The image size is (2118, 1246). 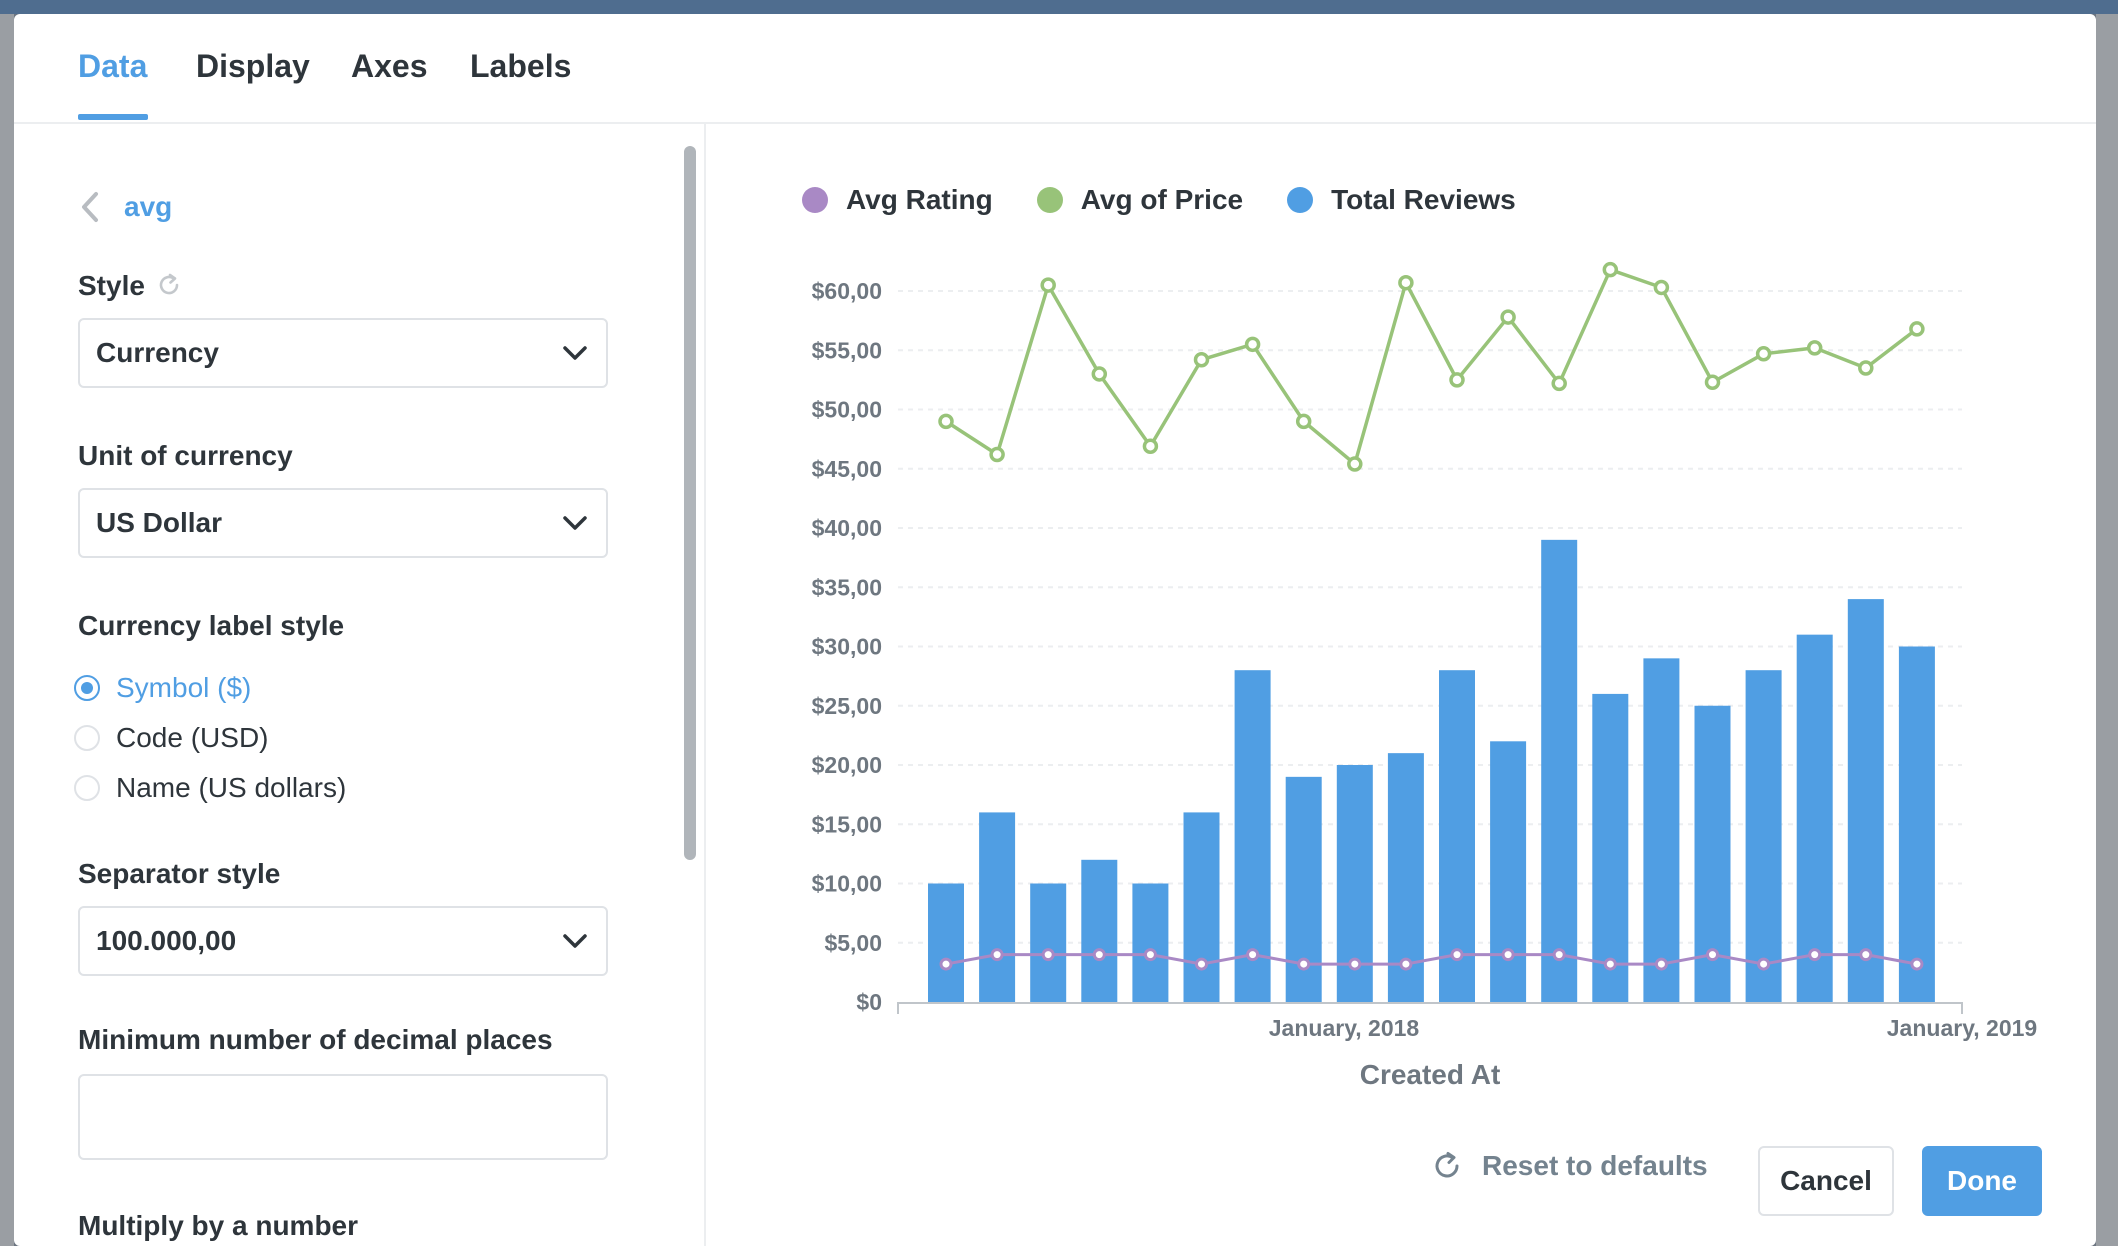 What do you see at coordinates (148, 206) in the screenshot?
I see `back-label: avg` at bounding box center [148, 206].